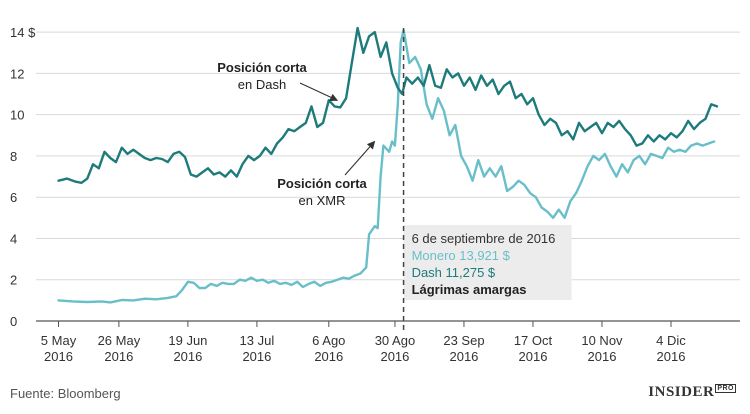 The height and width of the screenshot is (414, 750). Describe the element at coordinates (725, 388) in the screenshot. I see `brand-suffix: PRO` at that location.